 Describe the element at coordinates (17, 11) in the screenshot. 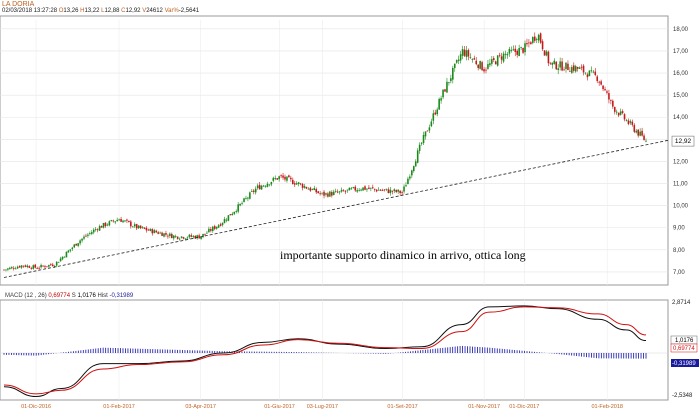

I see `header-date: 02/03/2018` at that location.